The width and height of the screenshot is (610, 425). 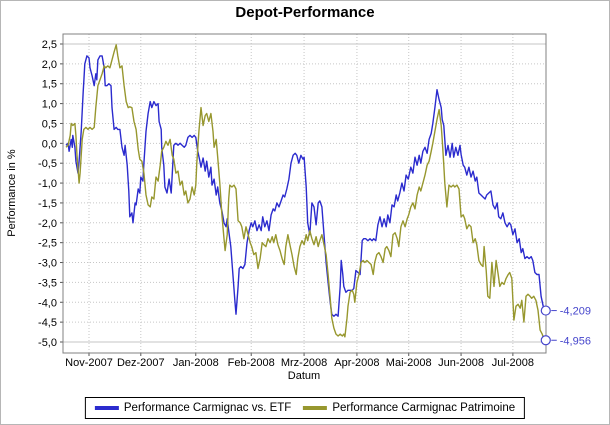 What do you see at coordinates (575, 341) in the screenshot?
I see `end-value-label: -4,956` at bounding box center [575, 341].